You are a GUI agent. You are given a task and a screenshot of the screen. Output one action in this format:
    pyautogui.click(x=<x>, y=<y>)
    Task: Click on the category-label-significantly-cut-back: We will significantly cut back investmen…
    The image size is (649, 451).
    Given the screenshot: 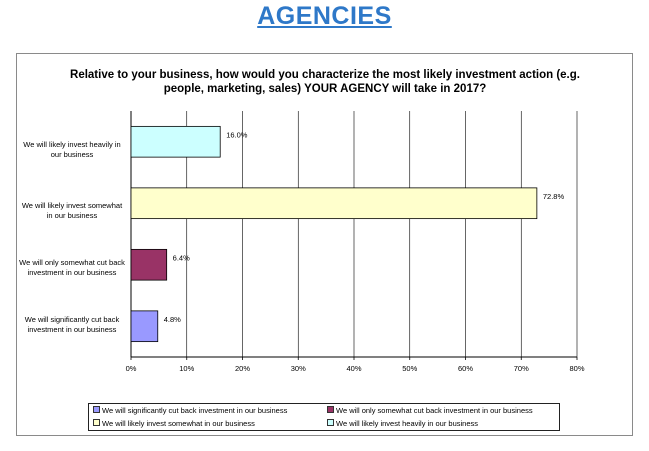 What is the action you would take?
    pyautogui.click(x=72, y=324)
    